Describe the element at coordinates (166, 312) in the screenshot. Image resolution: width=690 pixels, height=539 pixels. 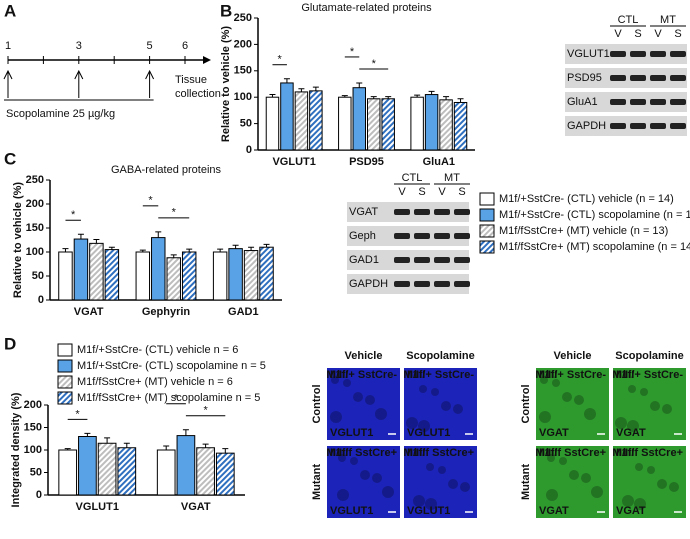
I see `x-tick-label: Gephyrin` at that location.